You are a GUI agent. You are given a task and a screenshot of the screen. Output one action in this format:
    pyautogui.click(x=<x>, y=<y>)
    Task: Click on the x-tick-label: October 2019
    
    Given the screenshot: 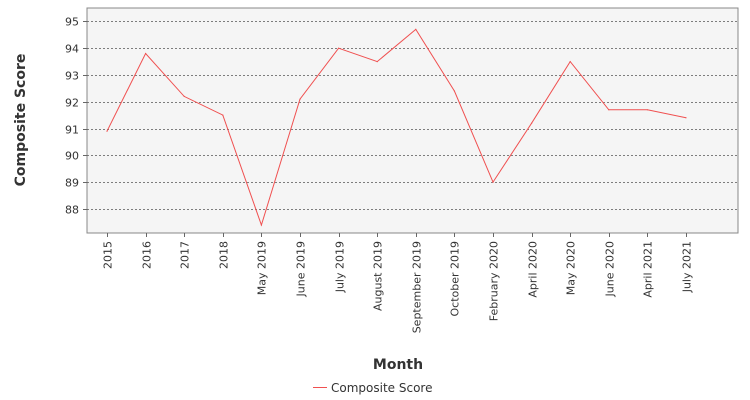 What is the action you would take?
    pyautogui.click(x=455, y=279)
    